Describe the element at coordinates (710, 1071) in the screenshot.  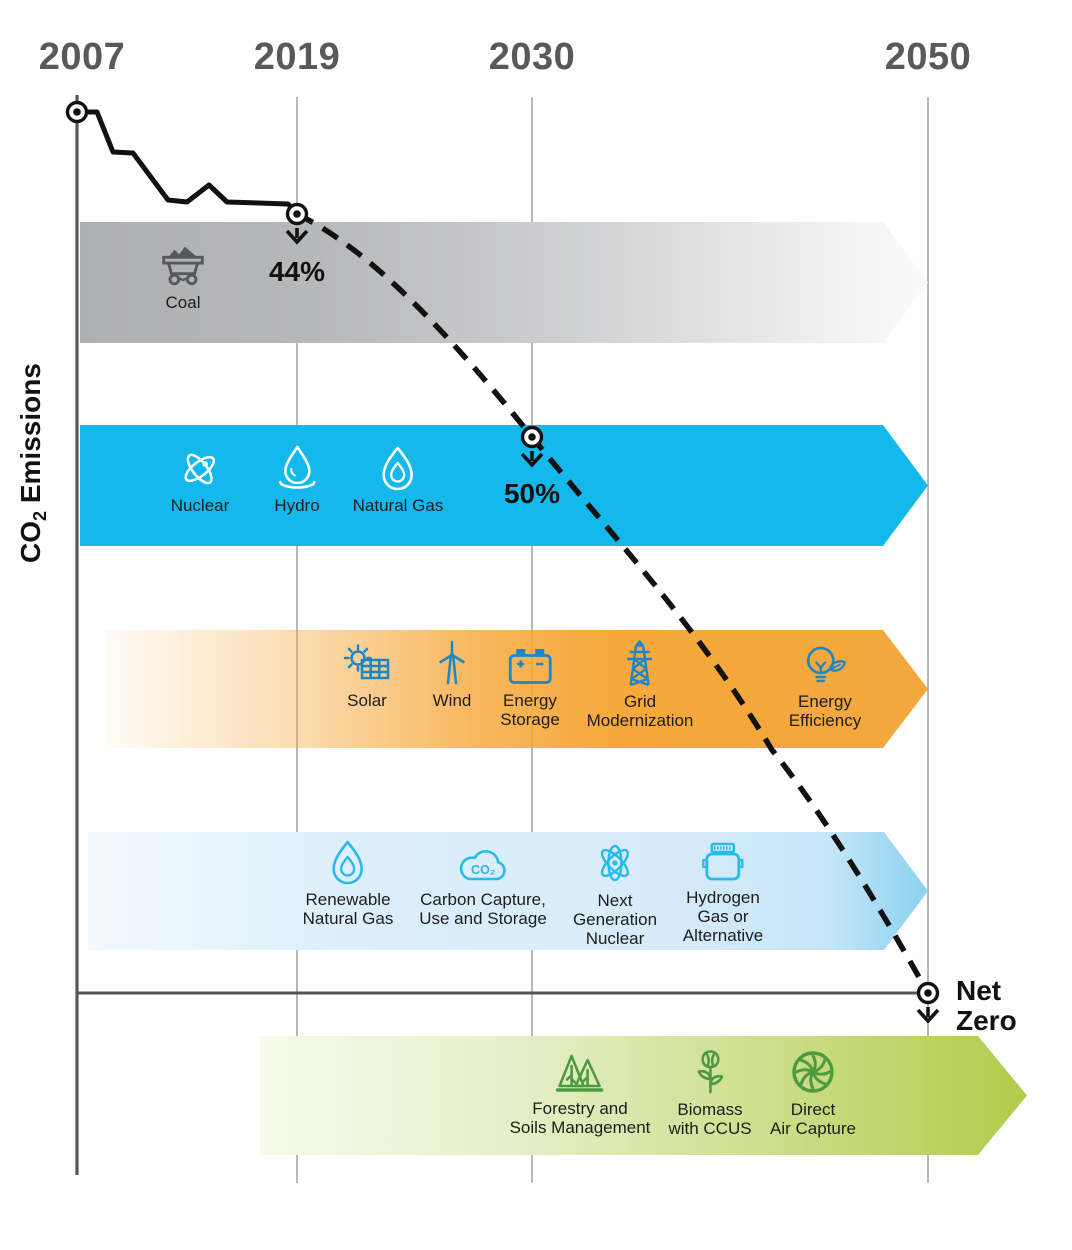
I see `flower-icon` at that location.